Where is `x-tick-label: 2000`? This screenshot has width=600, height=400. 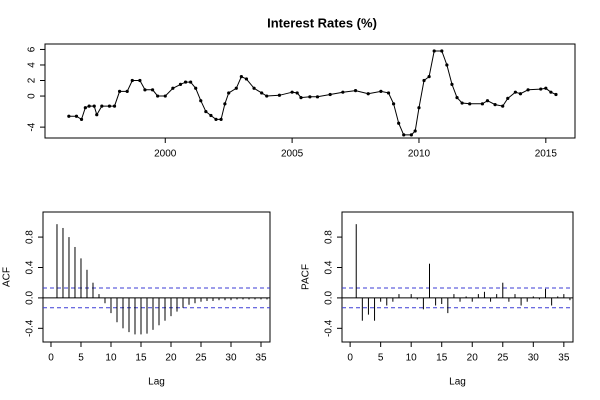
x-tick-label: 2000 is located at coordinates (165, 154).